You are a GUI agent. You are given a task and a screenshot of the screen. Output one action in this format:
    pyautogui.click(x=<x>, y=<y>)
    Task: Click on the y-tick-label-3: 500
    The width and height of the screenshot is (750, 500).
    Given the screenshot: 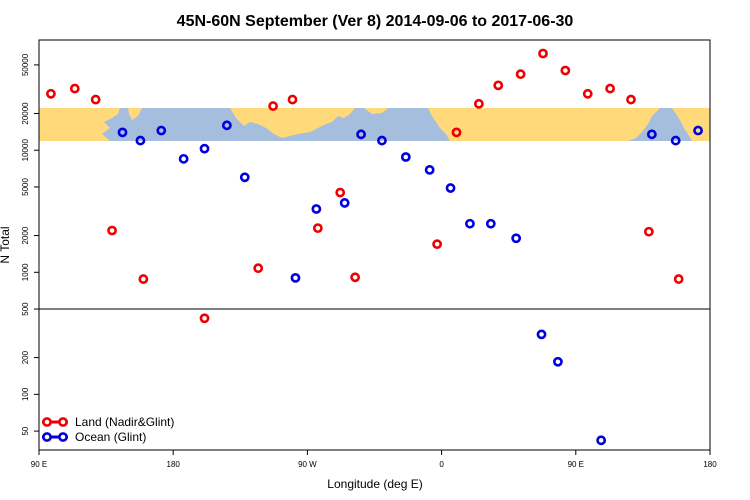 What is the action you would take?
    pyautogui.click(x=25, y=309)
    